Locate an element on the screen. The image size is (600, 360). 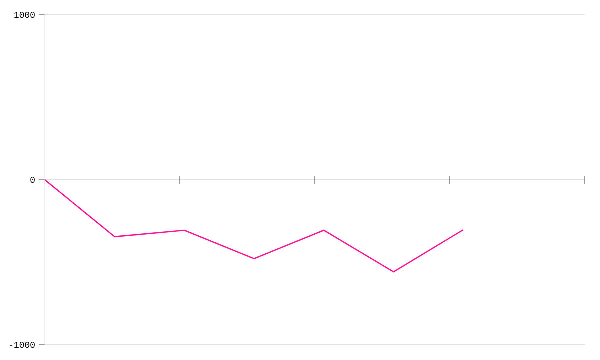
y-tick-label: 0 is located at coordinates (32, 180).